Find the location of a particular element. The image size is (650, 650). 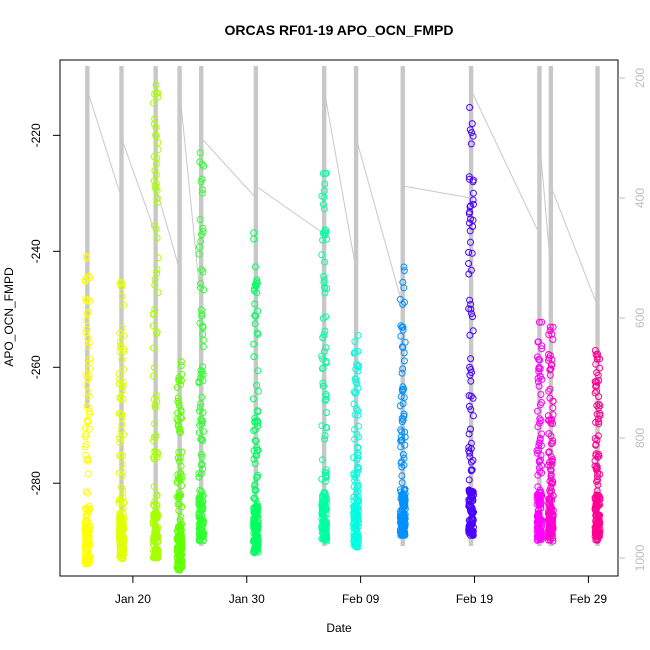

flight-series-RF01 is located at coordinates (87, 410).